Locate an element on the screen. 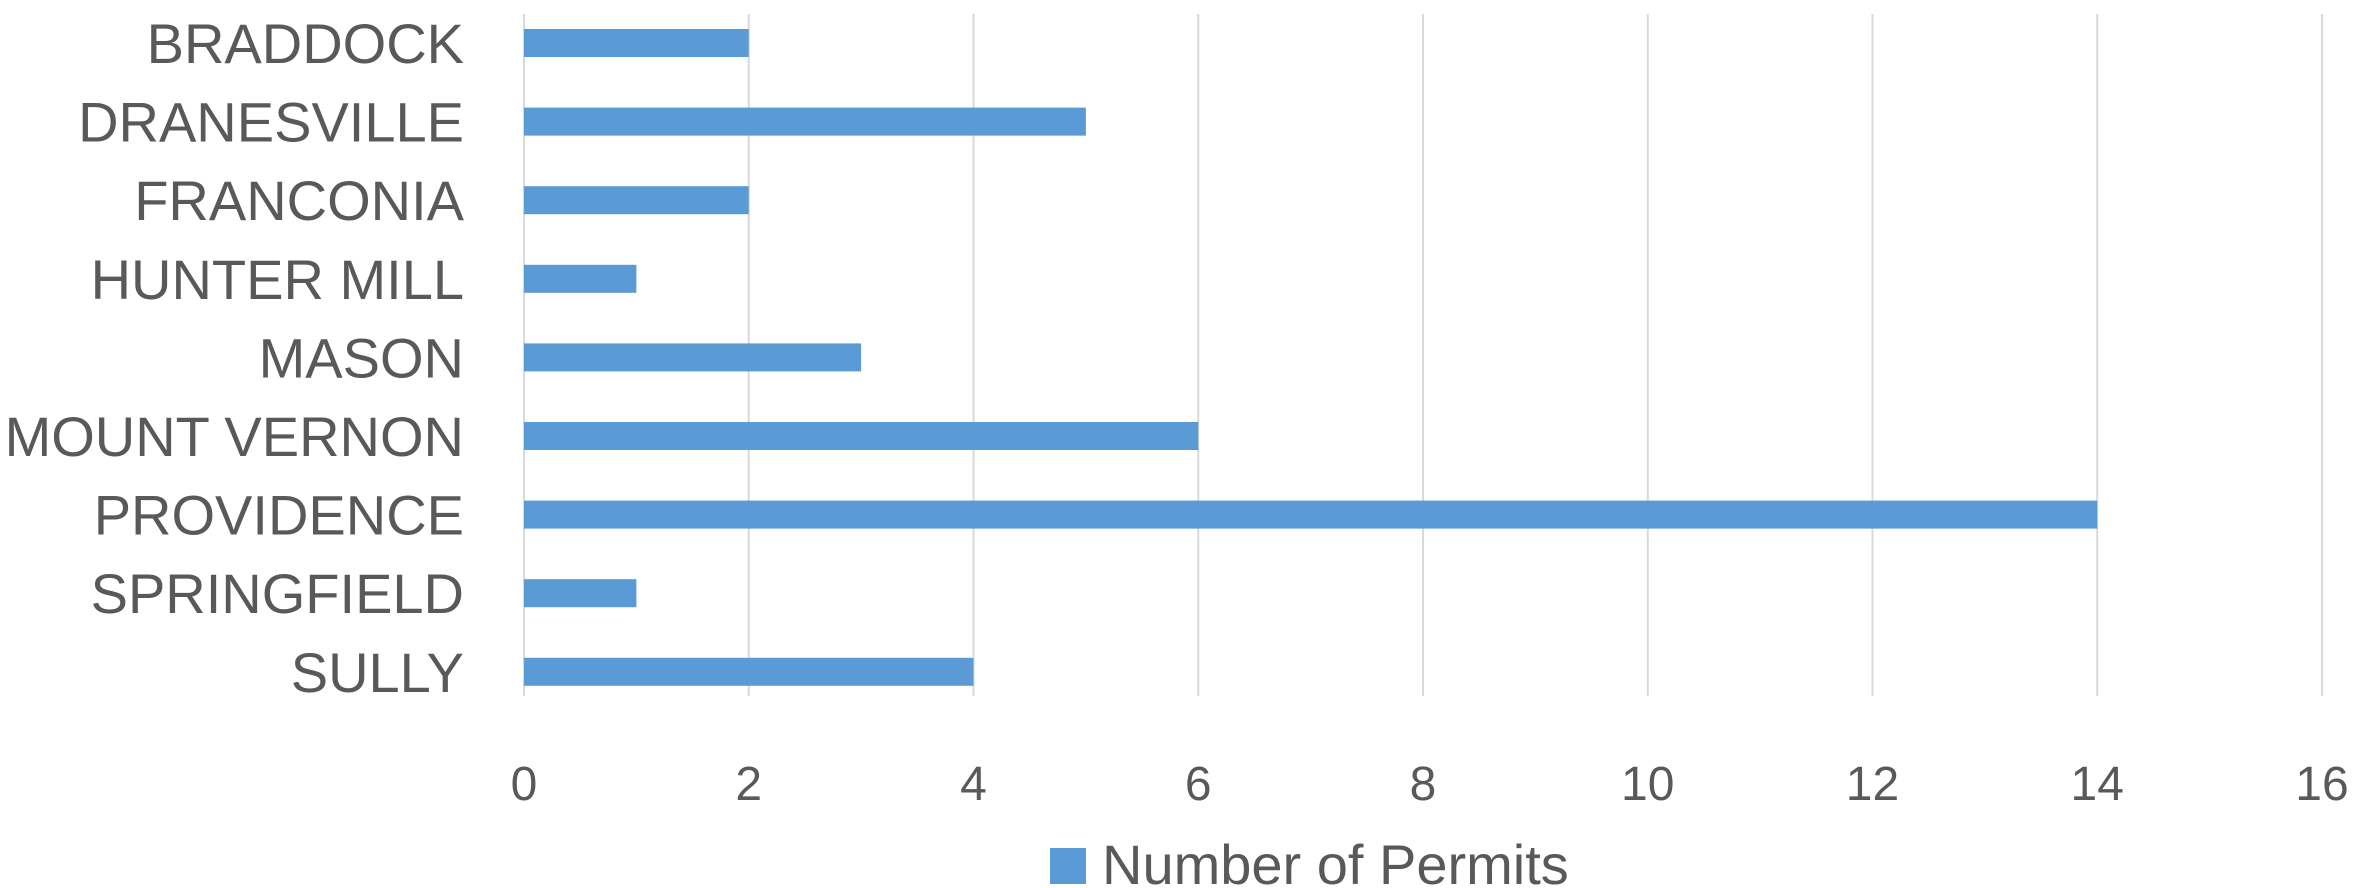 This screenshot has height=888, width=2379. category-label: MOUNT VERNON is located at coordinates (234, 436).